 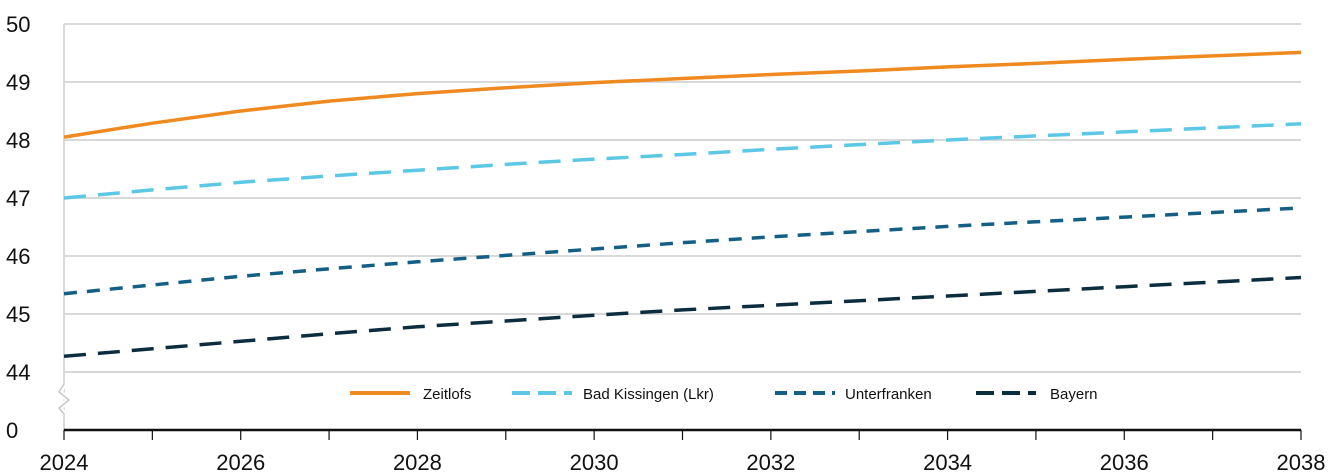 What do you see at coordinates (18, 140) in the screenshot?
I see `y-tick-label: 48` at bounding box center [18, 140].